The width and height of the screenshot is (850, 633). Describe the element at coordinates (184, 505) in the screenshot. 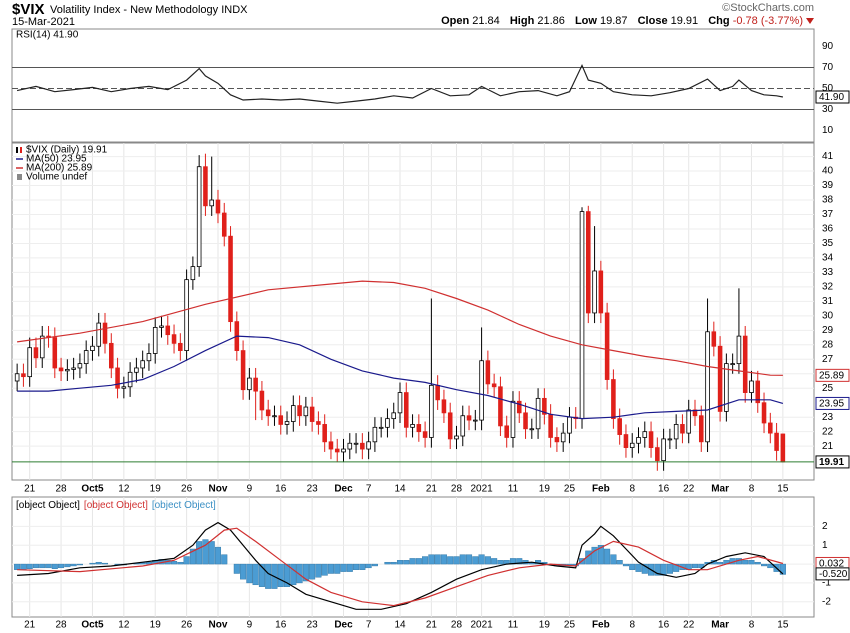

I see `legend-part: [object Object]` at that location.